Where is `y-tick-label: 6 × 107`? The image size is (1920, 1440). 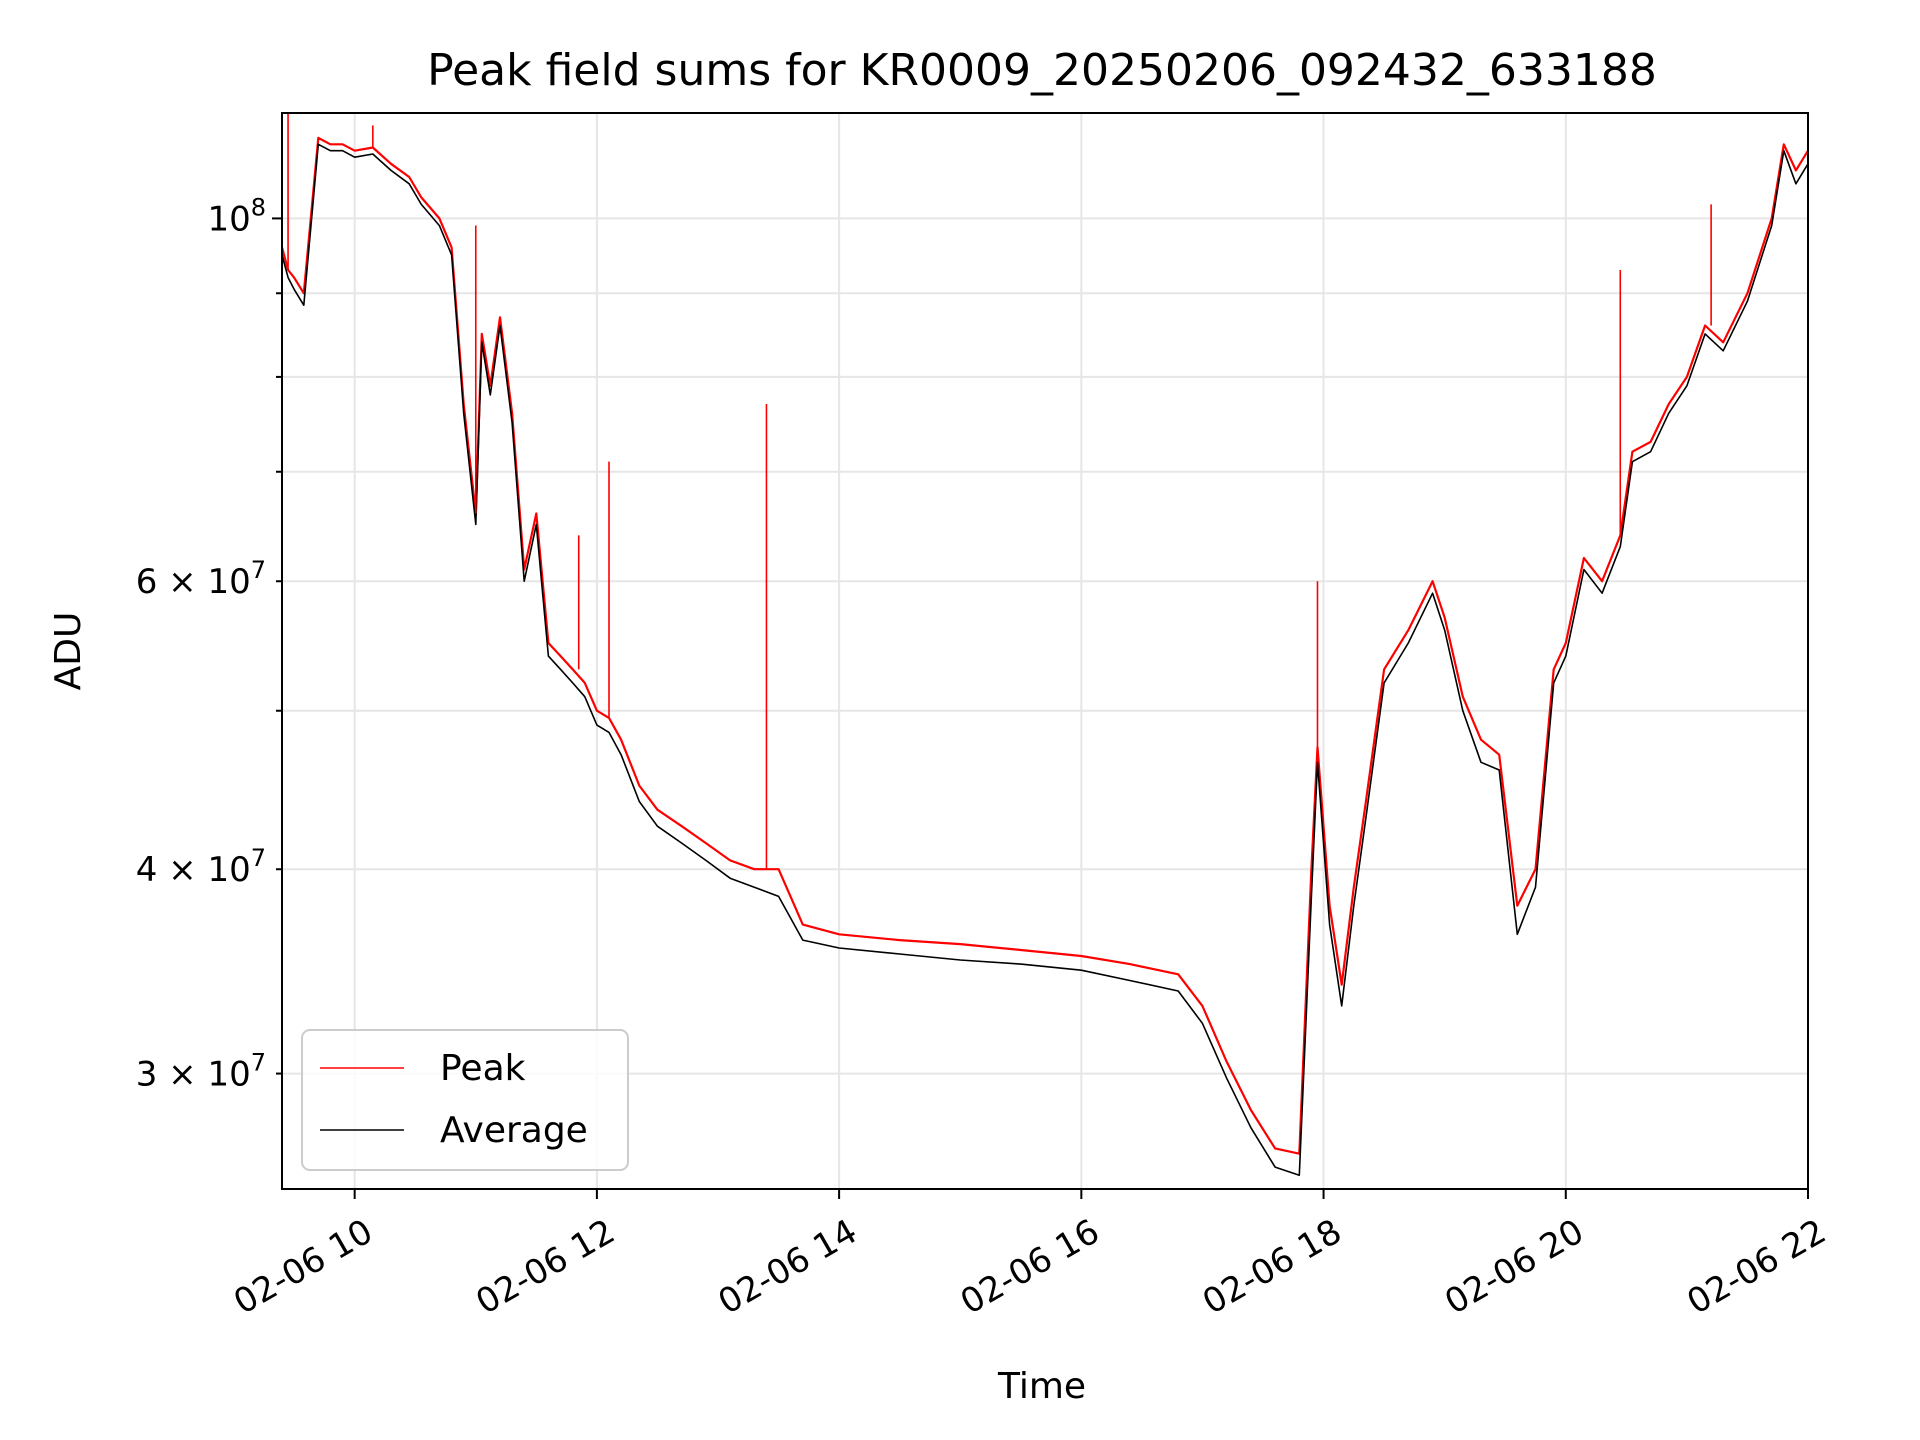
y-tick-label: 6 × 107 is located at coordinates (201, 579).